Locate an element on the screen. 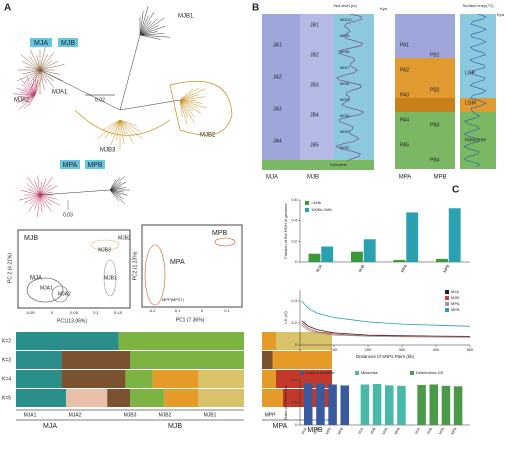 The image size is (506, 451). label: K=4 is located at coordinates (6, 379).